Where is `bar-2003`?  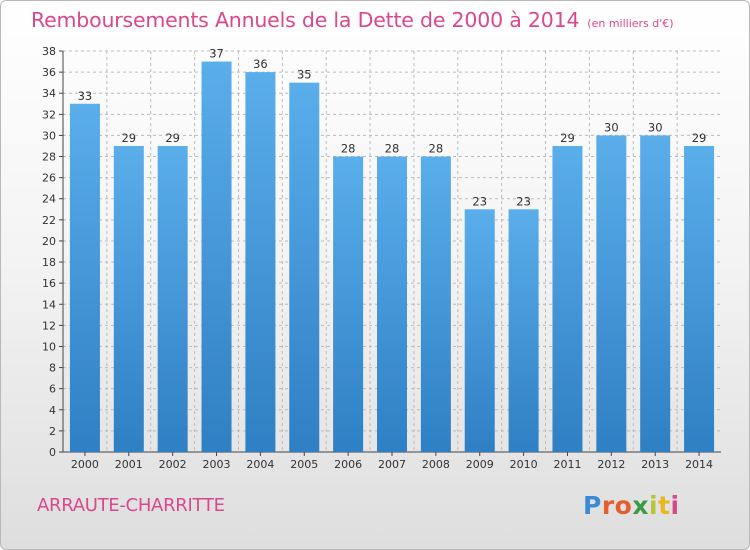 bar-2003 is located at coordinates (216, 256).